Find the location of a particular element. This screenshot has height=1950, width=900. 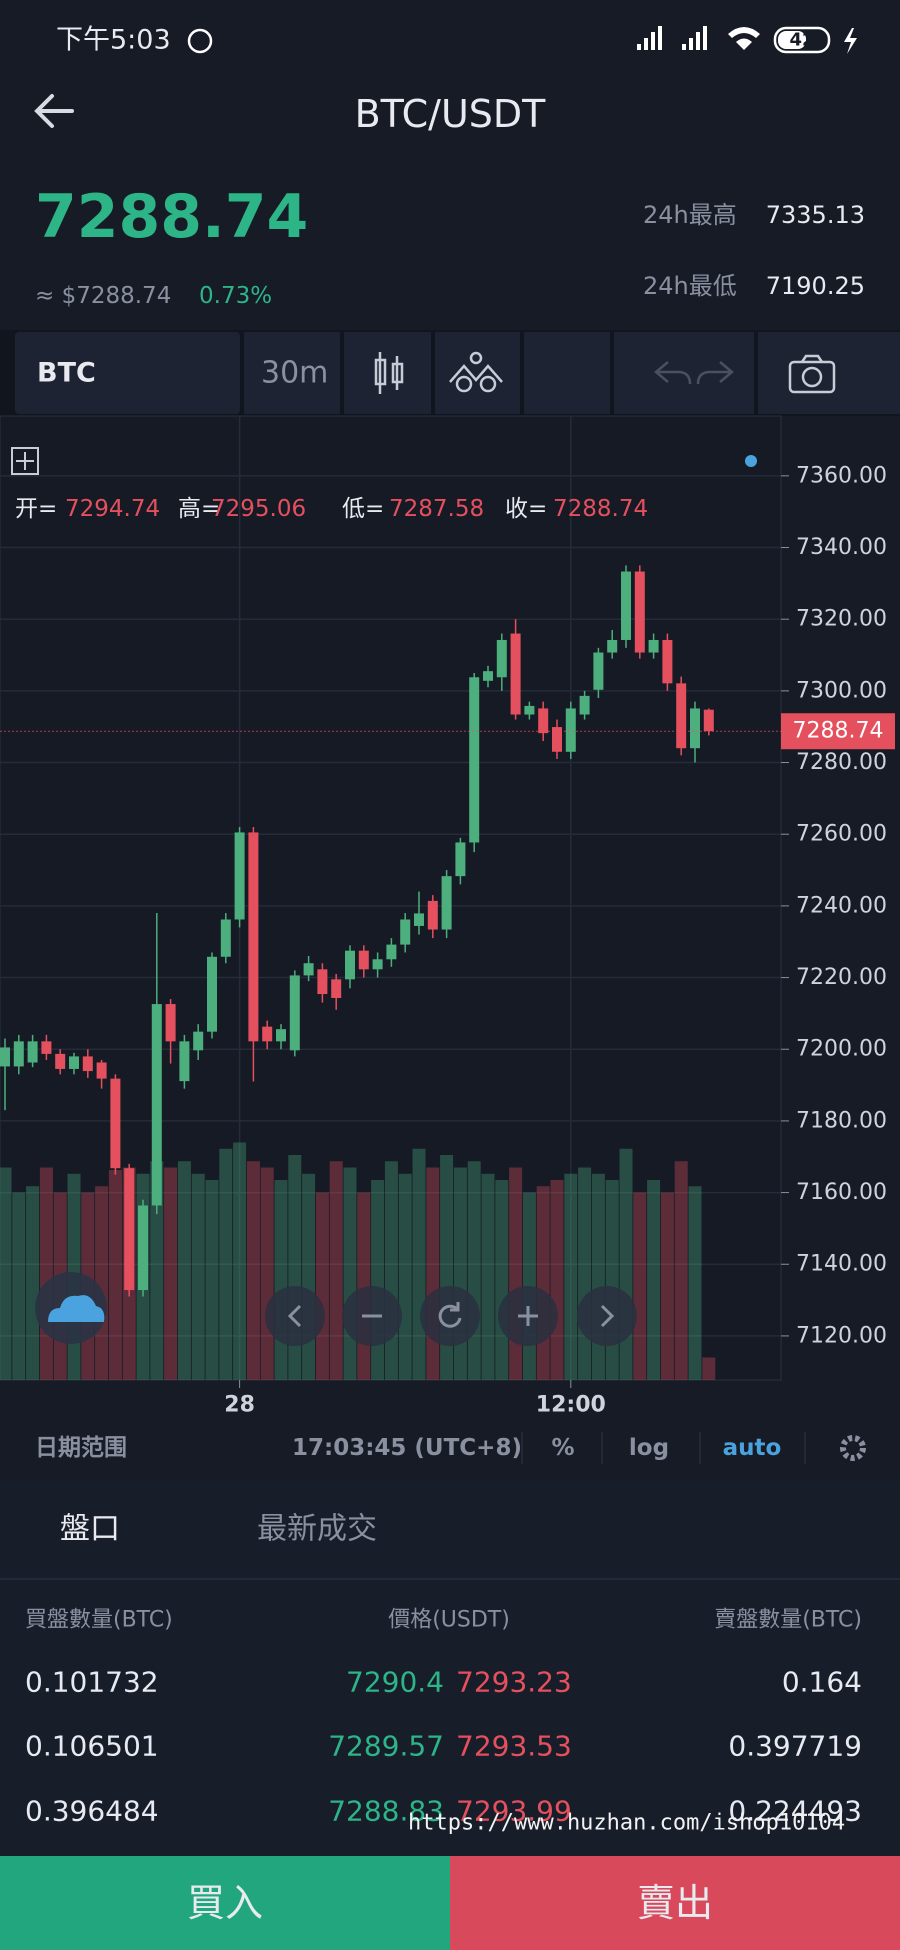

watermark: https://www.huzhan.com/ishop10104 is located at coordinates (626, 1823).